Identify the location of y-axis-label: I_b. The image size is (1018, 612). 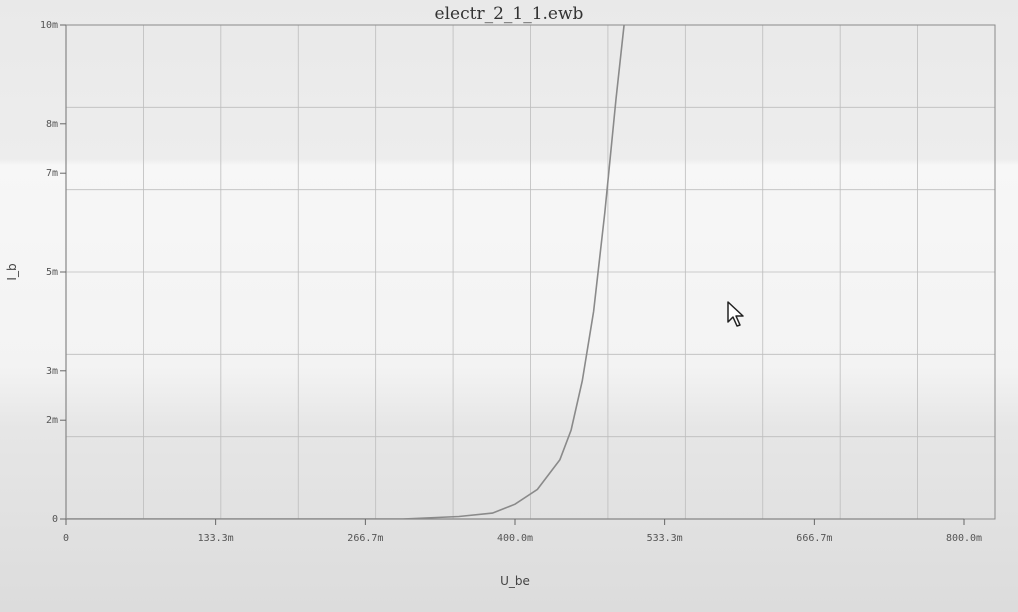
(12, 271).